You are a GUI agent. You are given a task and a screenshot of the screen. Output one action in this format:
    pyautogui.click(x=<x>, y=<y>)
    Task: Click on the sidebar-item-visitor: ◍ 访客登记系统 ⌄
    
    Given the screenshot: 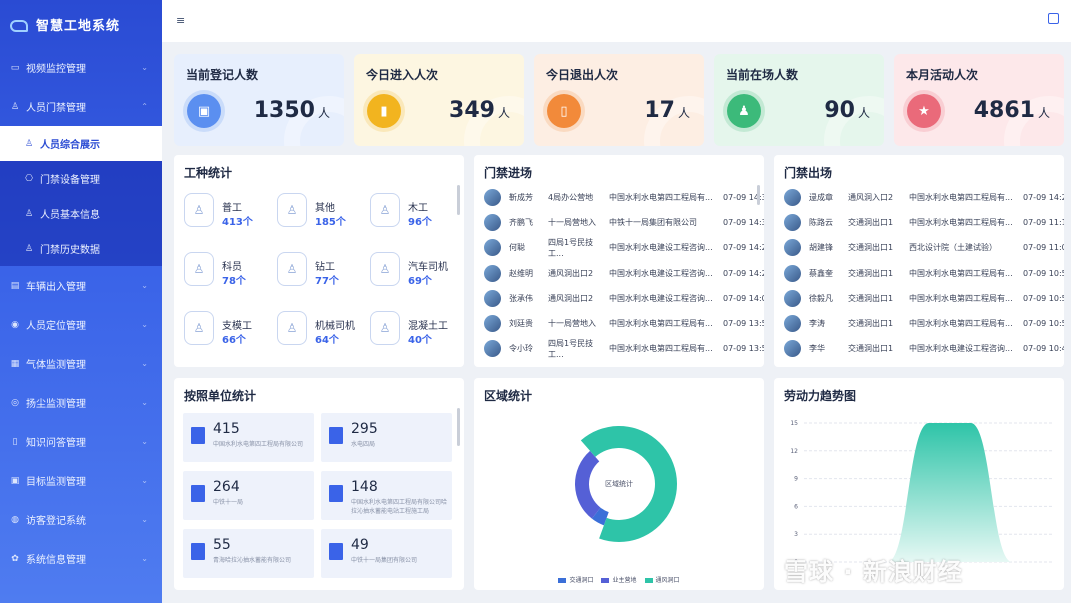 What is the action you would take?
    pyautogui.click(x=81, y=519)
    